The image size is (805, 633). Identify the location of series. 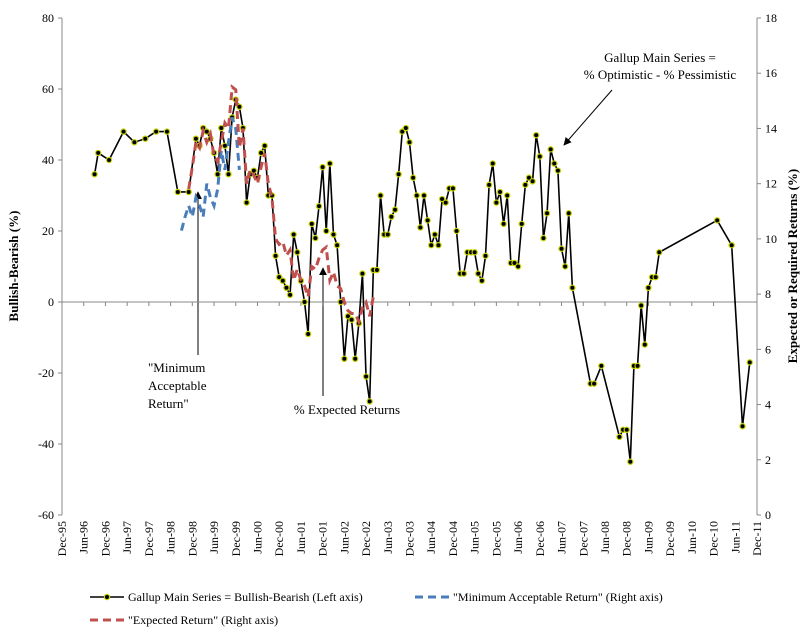
(282, 205).